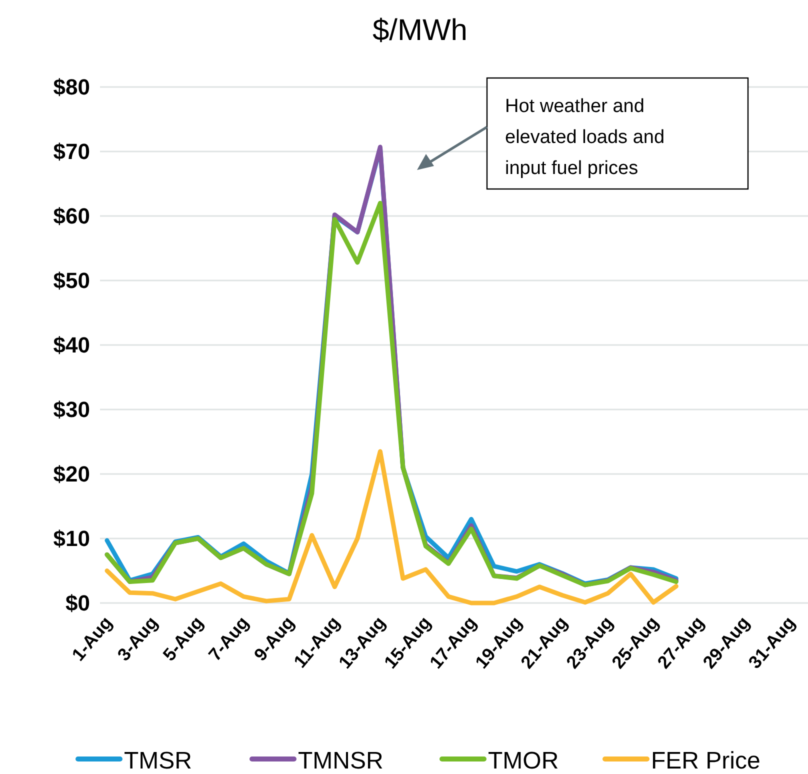 The height and width of the screenshot is (774, 808). What do you see at coordinates (71, 409) in the screenshot?
I see `y-tick-label: $30` at bounding box center [71, 409].